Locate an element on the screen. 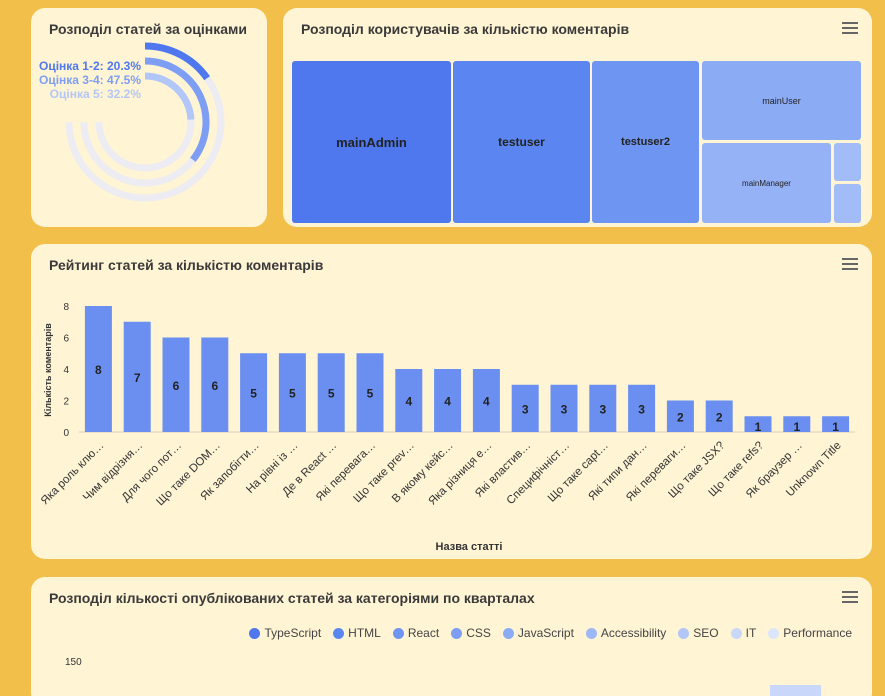 The height and width of the screenshot is (696, 885). legend-item: SEO is located at coordinates (698, 633).